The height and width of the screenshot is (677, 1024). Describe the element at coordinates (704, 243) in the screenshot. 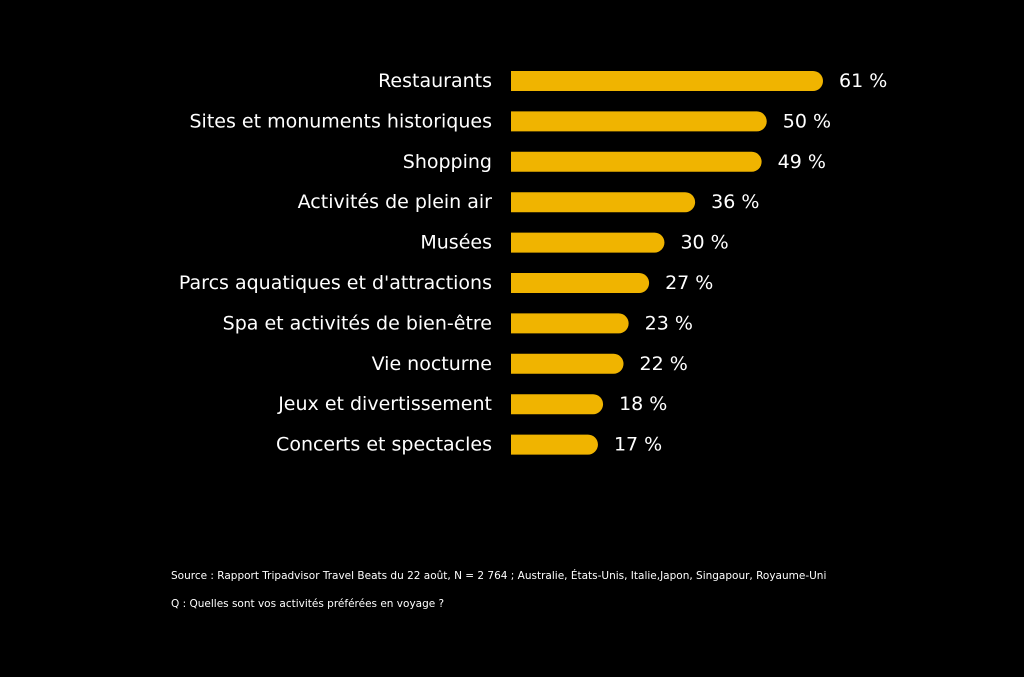

I see `value-label: 30 %` at that location.